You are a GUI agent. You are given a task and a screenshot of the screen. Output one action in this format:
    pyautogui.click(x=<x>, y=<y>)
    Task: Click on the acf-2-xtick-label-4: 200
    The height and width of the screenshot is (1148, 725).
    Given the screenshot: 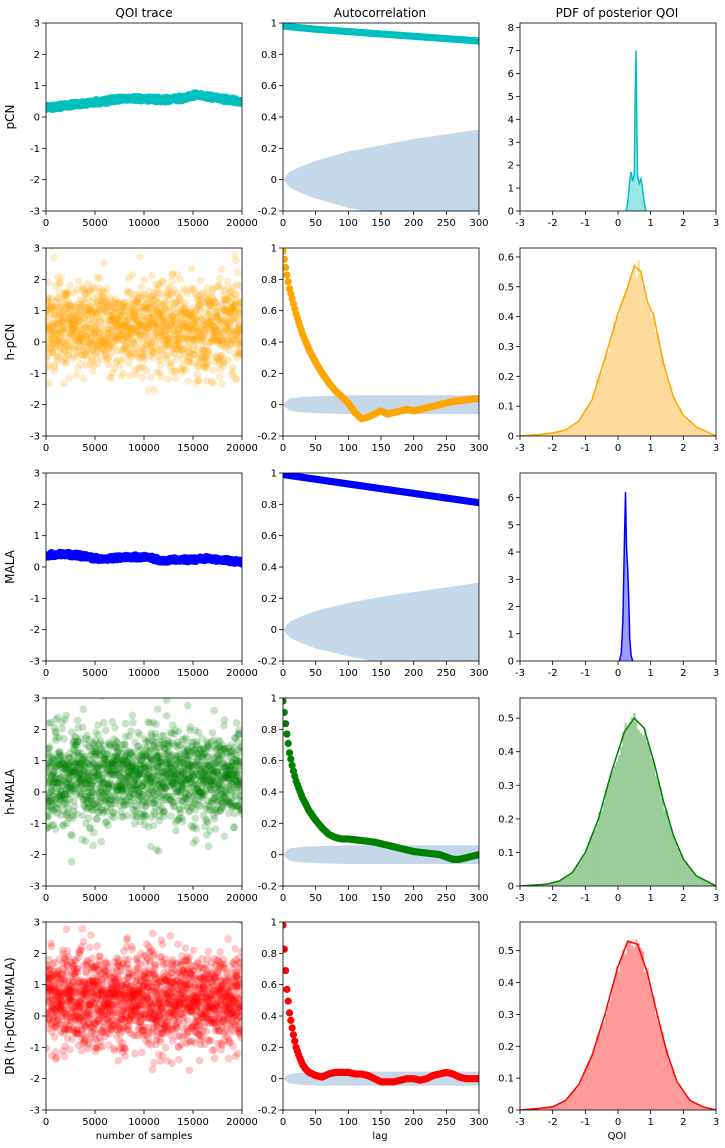 What is the action you would take?
    pyautogui.click(x=413, y=673)
    